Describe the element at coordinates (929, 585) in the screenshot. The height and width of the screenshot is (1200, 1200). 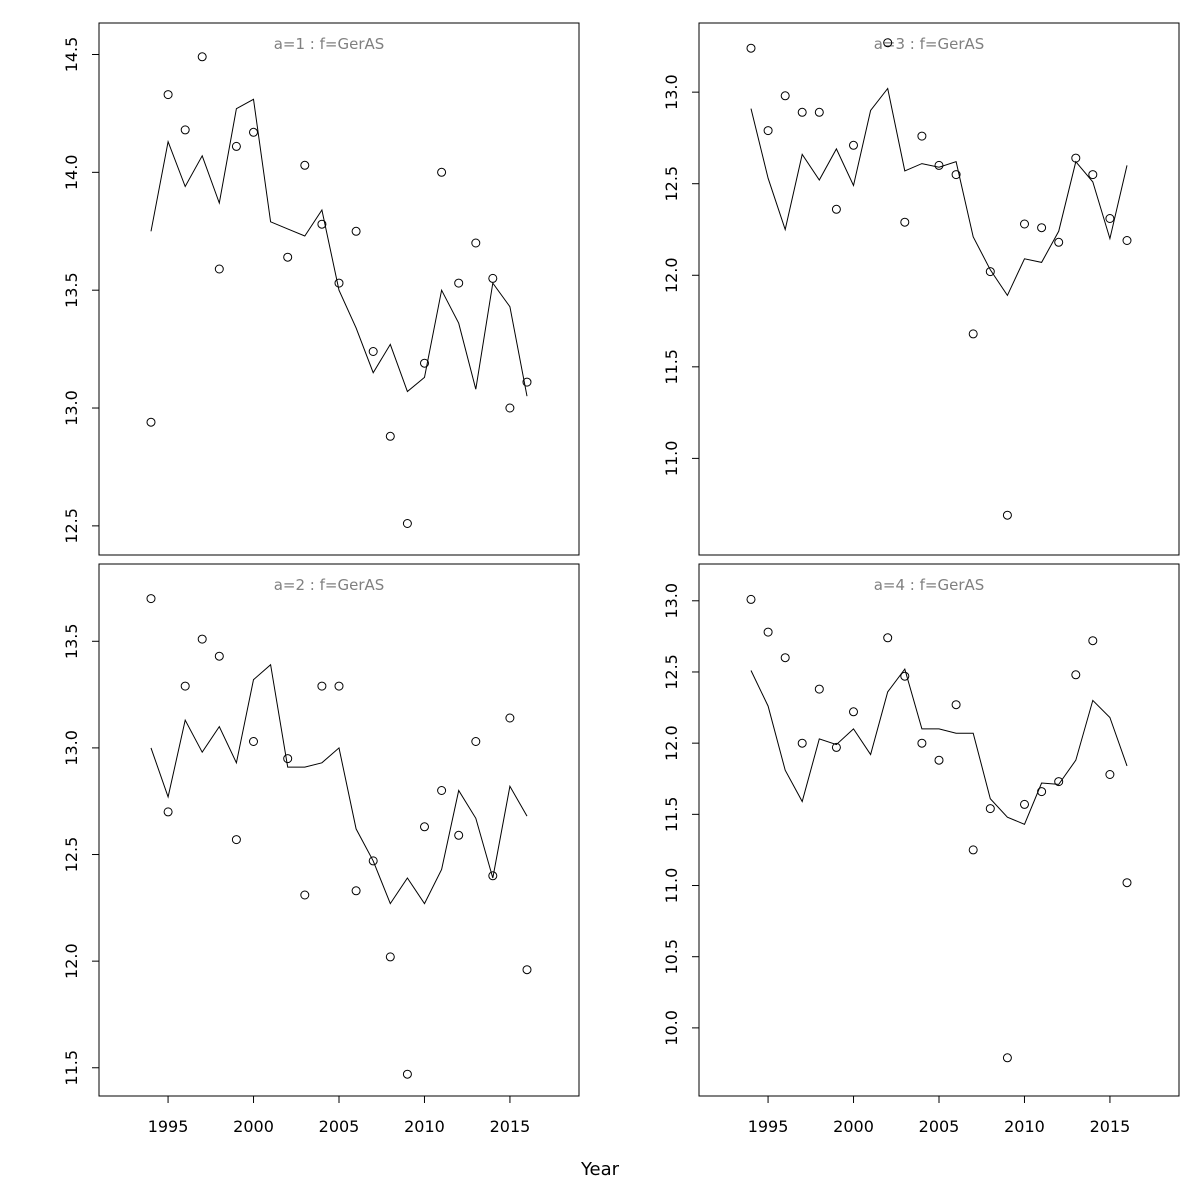
I see `panel-title: a=4 : f=GerAS` at that location.